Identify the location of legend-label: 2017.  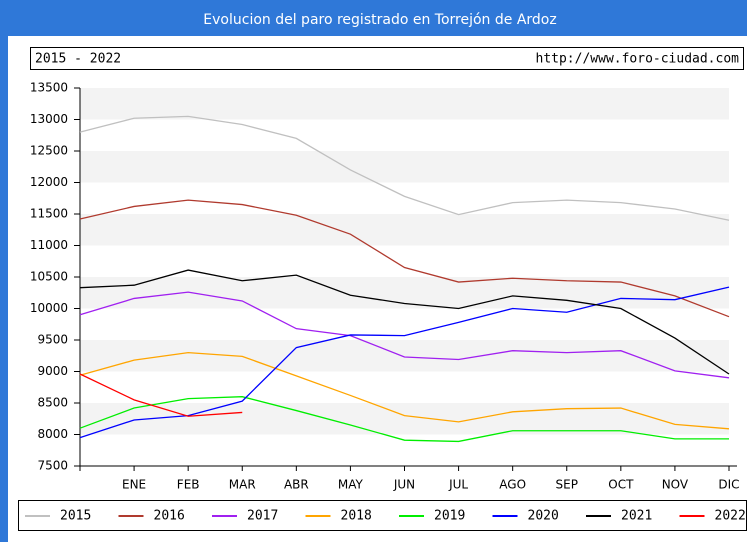
(262, 516).